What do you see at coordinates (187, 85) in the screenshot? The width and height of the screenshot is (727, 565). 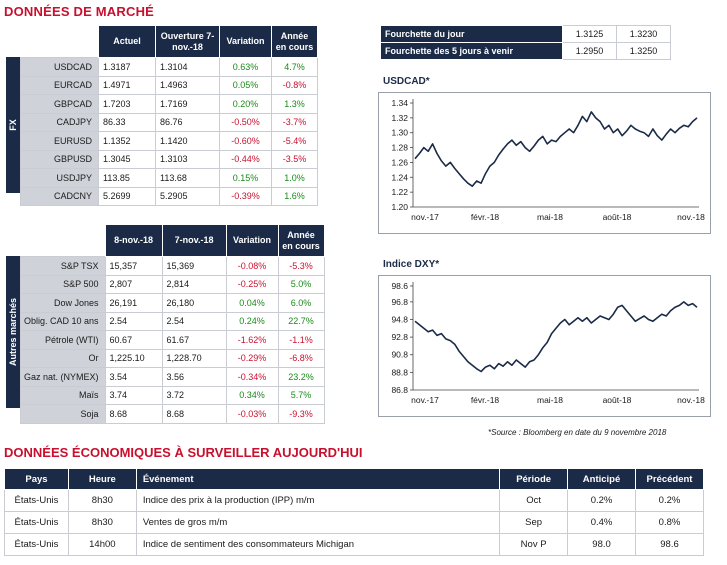 I see `value-previous: 1.4963` at bounding box center [187, 85].